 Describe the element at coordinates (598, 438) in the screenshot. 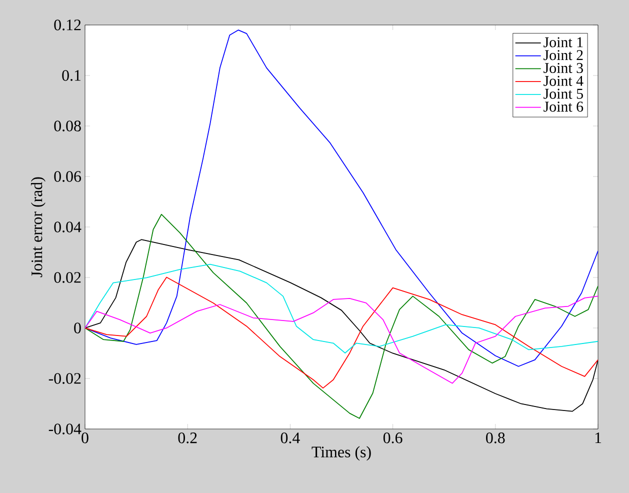

I see `x-tick-label: 1` at that location.